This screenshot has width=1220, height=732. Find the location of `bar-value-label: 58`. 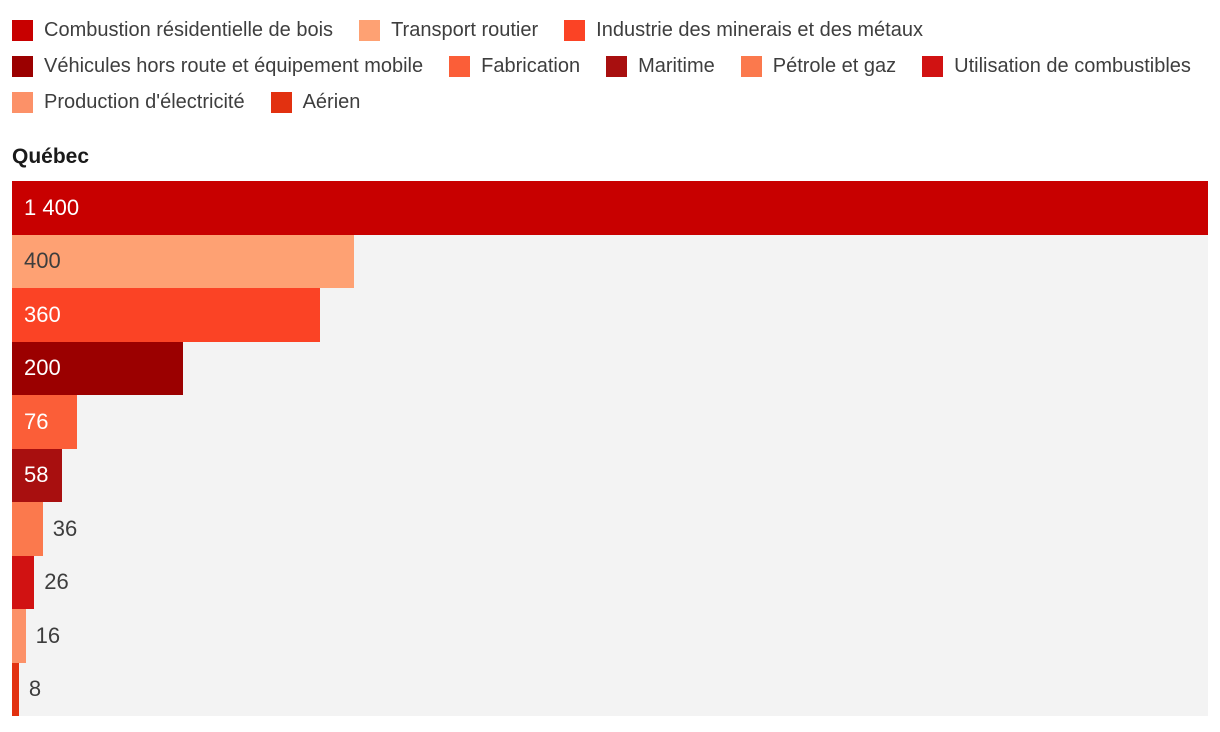

bar-value-label: 58 is located at coordinates (36, 475).